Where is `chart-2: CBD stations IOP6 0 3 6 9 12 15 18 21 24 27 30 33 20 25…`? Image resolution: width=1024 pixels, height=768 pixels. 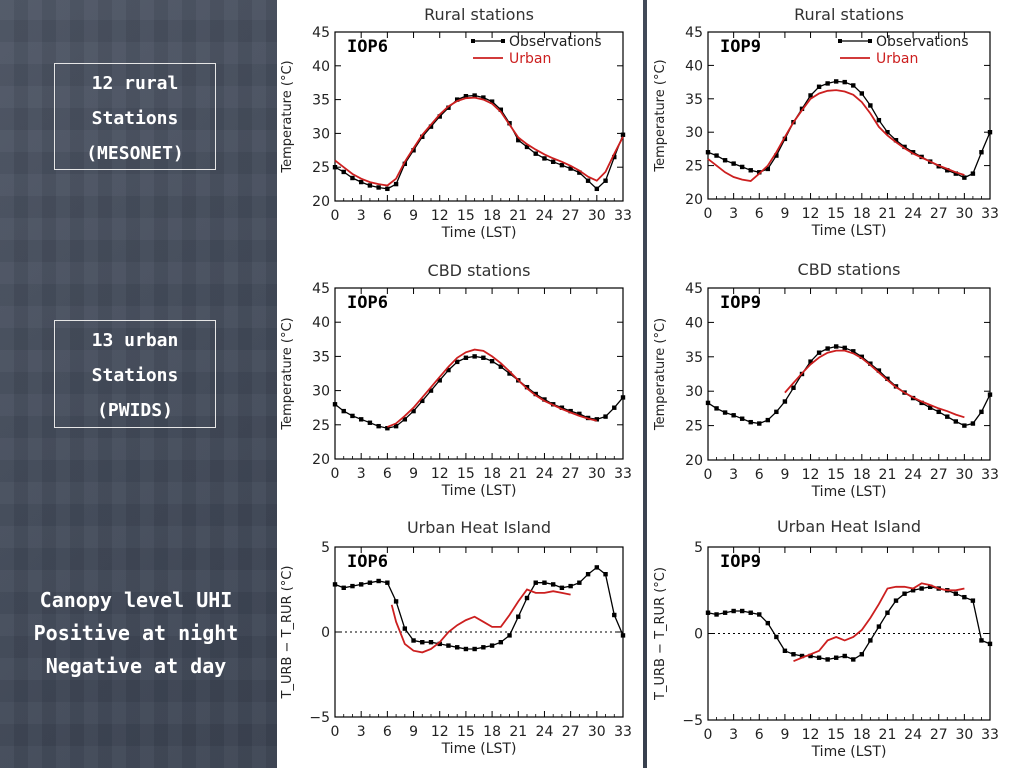
chart-2: CBD stations IOP6 0 3 6 9 12 15 18 21 24 27 30 33 20 25… is located at coordinates (456, 380).